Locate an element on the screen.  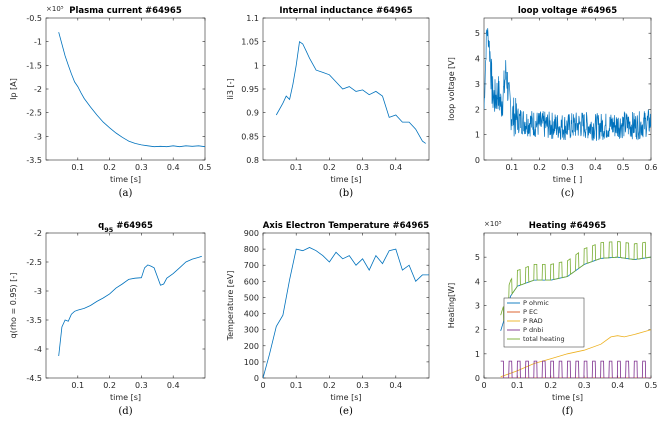
y-tick-label: 900 is located at coordinates (251, 233).